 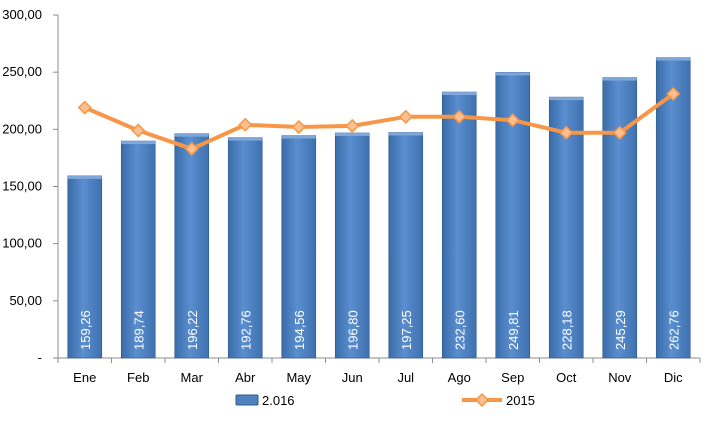 What do you see at coordinates (25, 300) in the screenshot?
I see `y-tick-label: 50,00` at bounding box center [25, 300].